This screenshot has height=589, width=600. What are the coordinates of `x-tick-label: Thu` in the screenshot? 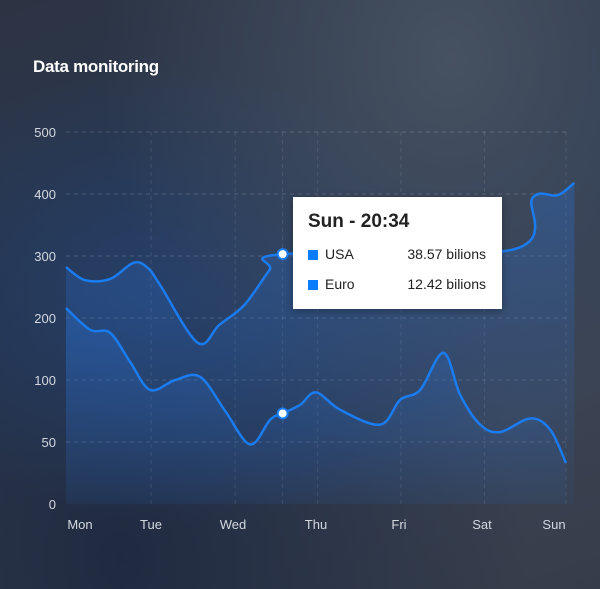 It's located at (316, 524).